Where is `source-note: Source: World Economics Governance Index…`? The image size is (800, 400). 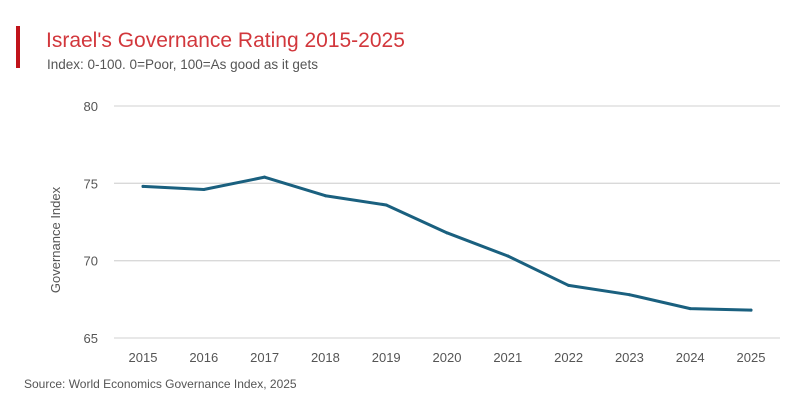 source-note: Source: World Economics Governance Index… is located at coordinates (160, 384).